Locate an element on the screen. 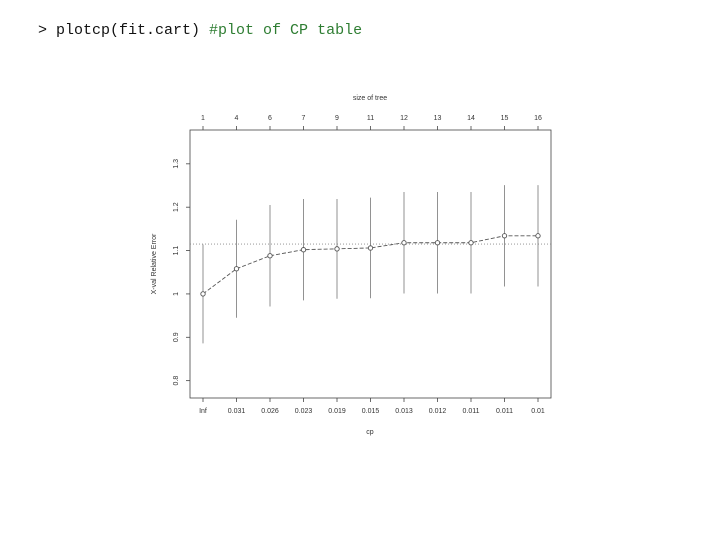 This screenshot has width=720, height=540. x-tick-label: 0.012 is located at coordinates (438, 411).